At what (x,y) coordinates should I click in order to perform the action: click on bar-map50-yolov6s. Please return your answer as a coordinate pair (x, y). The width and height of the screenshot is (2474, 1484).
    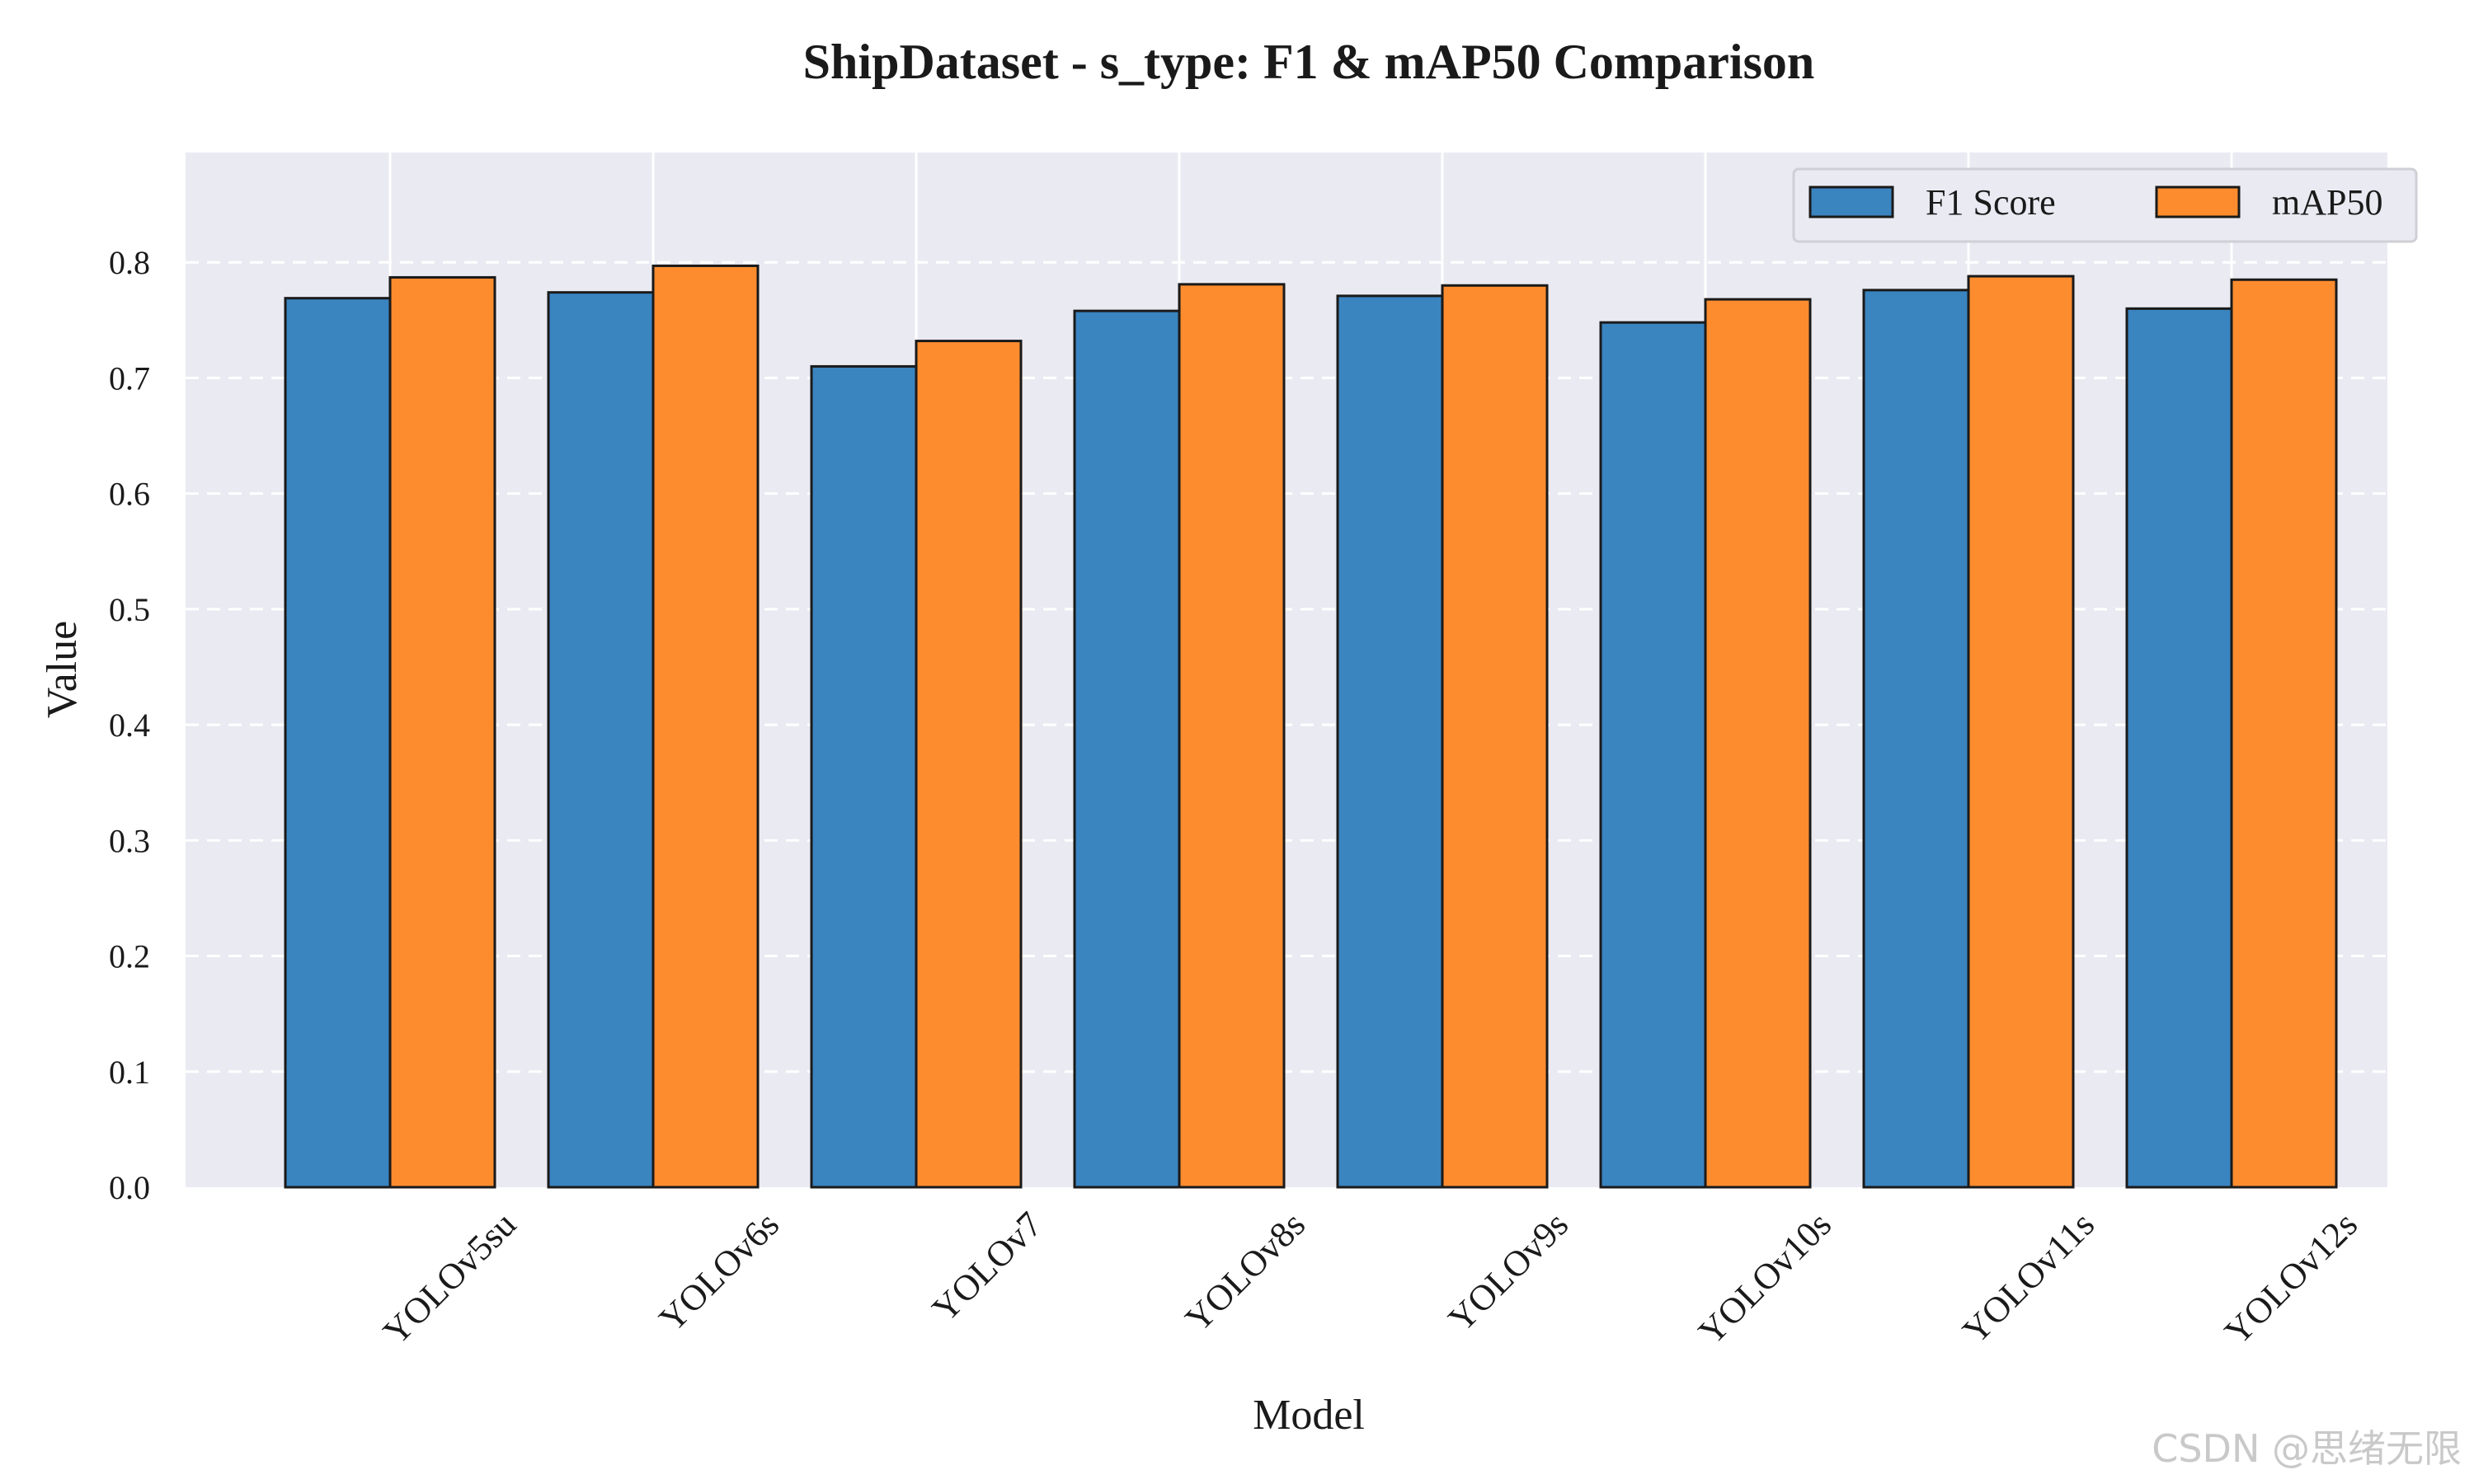
    Looking at the image, I should click on (705, 726).